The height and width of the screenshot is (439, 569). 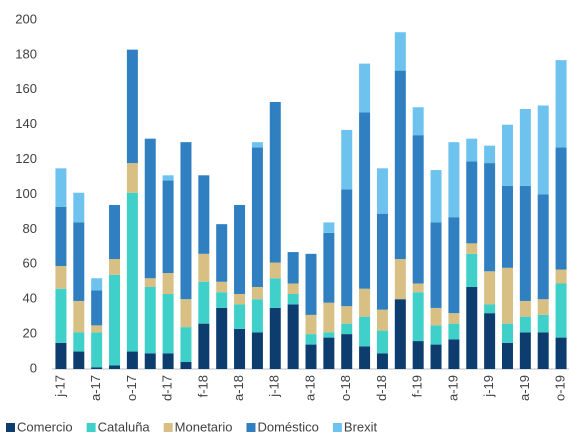 What do you see at coordinates (204, 426) in the screenshot?
I see `legend-label: Monetario` at bounding box center [204, 426].